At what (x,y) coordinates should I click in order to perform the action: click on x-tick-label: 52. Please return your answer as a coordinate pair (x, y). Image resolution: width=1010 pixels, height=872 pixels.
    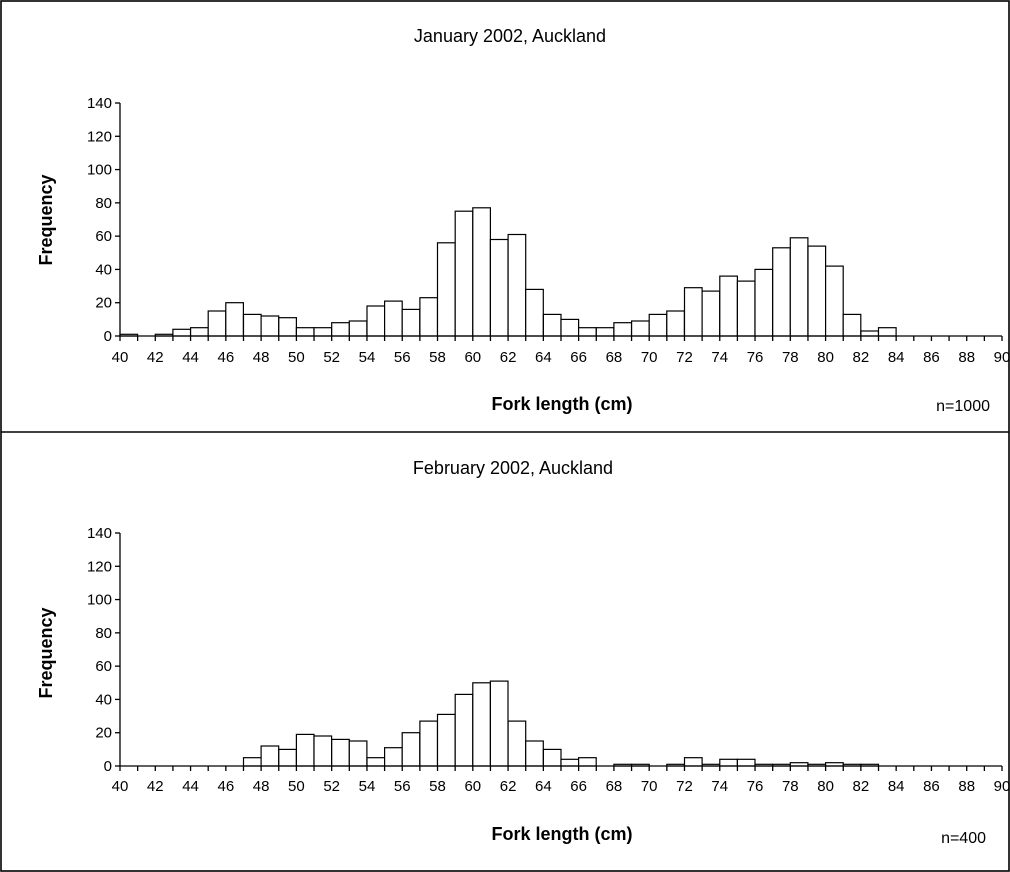
    Looking at the image, I should click on (331, 357).